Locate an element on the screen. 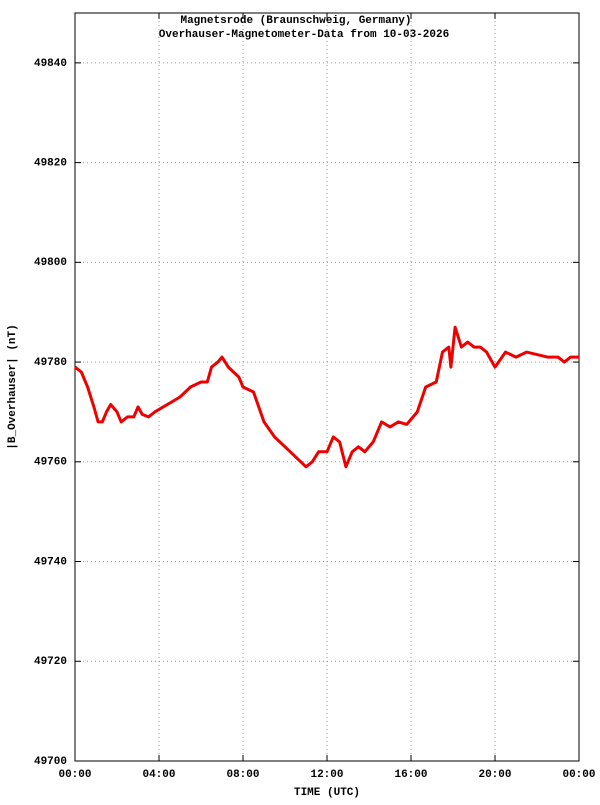 The image size is (600, 805). x-tick-label: 08:00 is located at coordinates (242, 775).